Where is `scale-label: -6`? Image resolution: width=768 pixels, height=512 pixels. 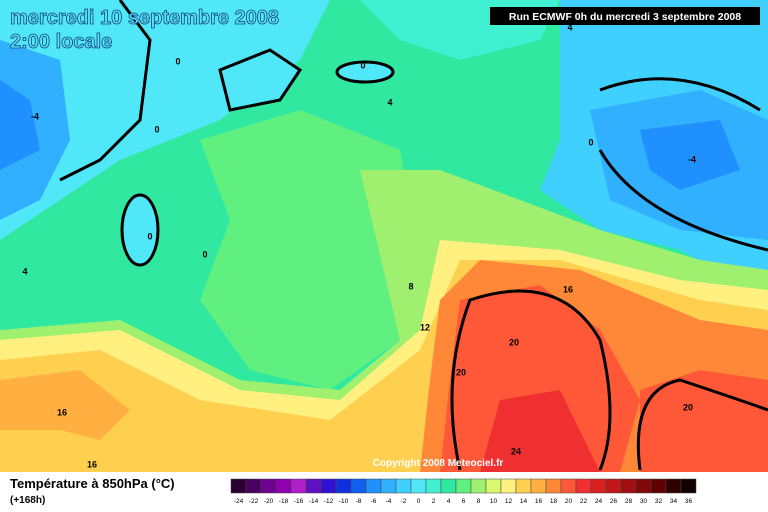 scale-label: -6 is located at coordinates (374, 501).